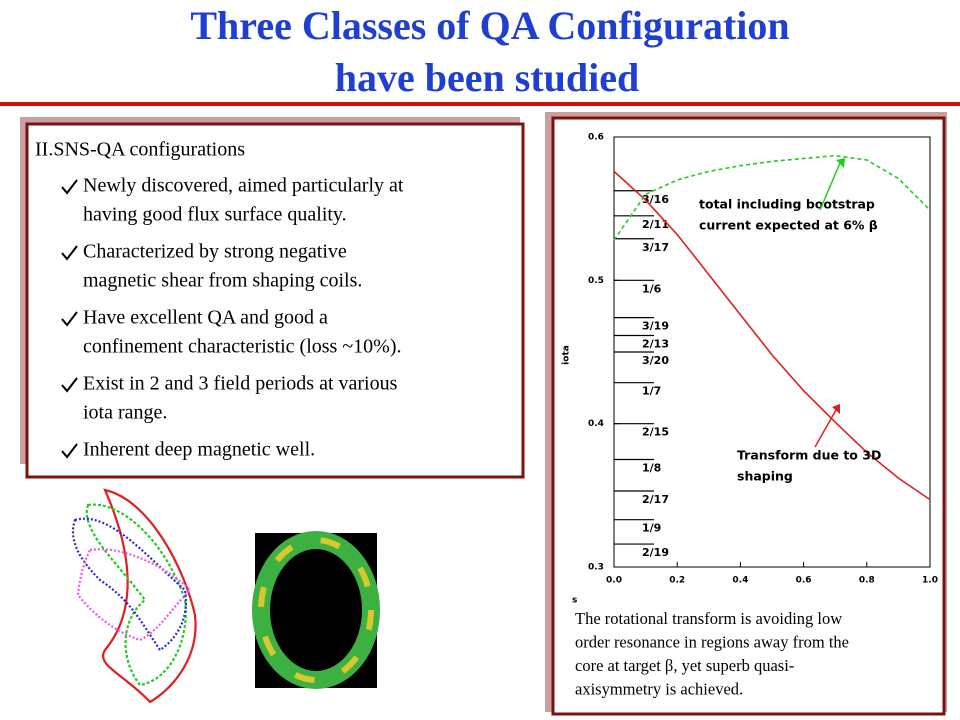 This screenshot has width=960, height=720. I want to click on y-axis-label: iota, so click(567, 355).